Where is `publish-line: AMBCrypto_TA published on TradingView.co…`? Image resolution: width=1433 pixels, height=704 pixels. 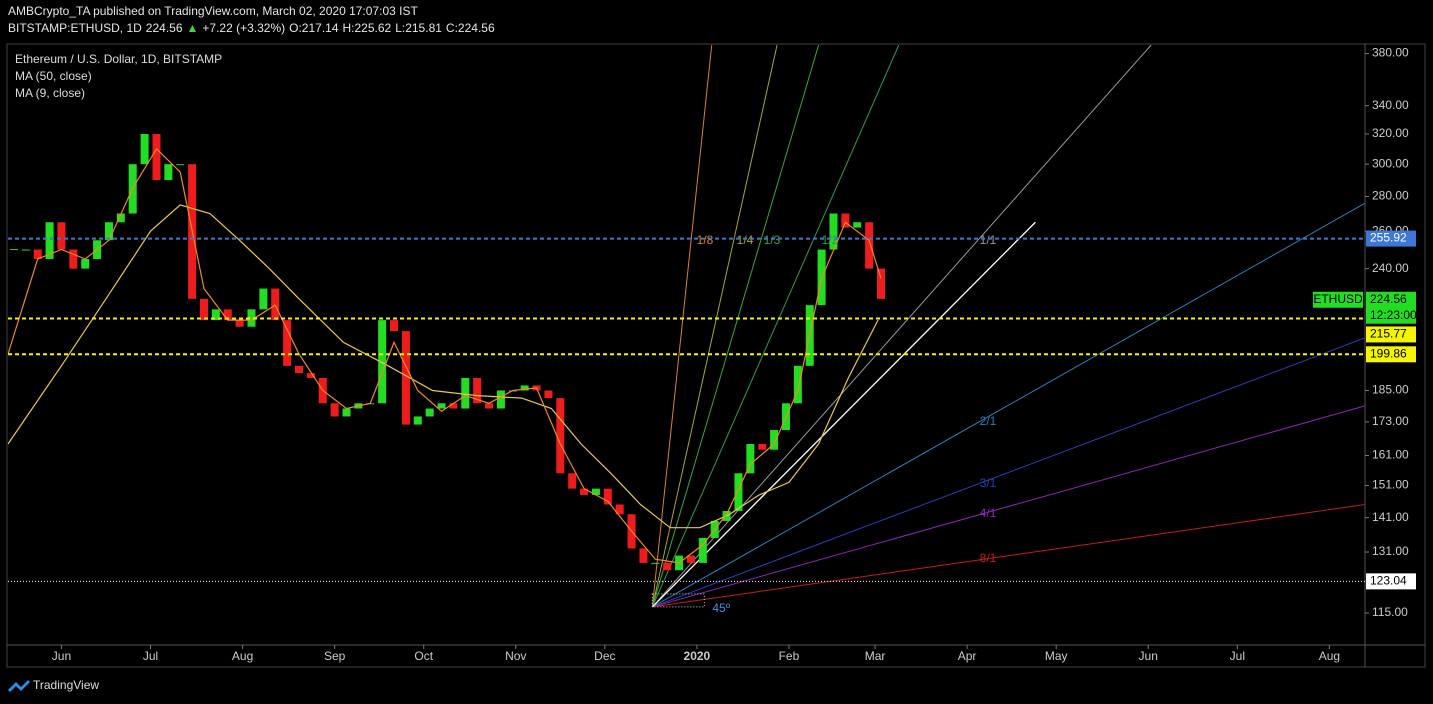 publish-line: AMBCrypto_TA published on TradingView.co… is located at coordinates (215, 11).